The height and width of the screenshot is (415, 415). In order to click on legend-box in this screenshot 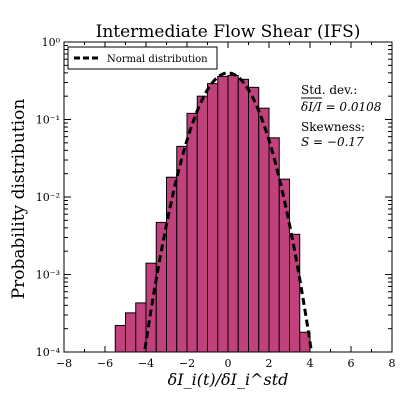, I will do `click(142, 58)`.